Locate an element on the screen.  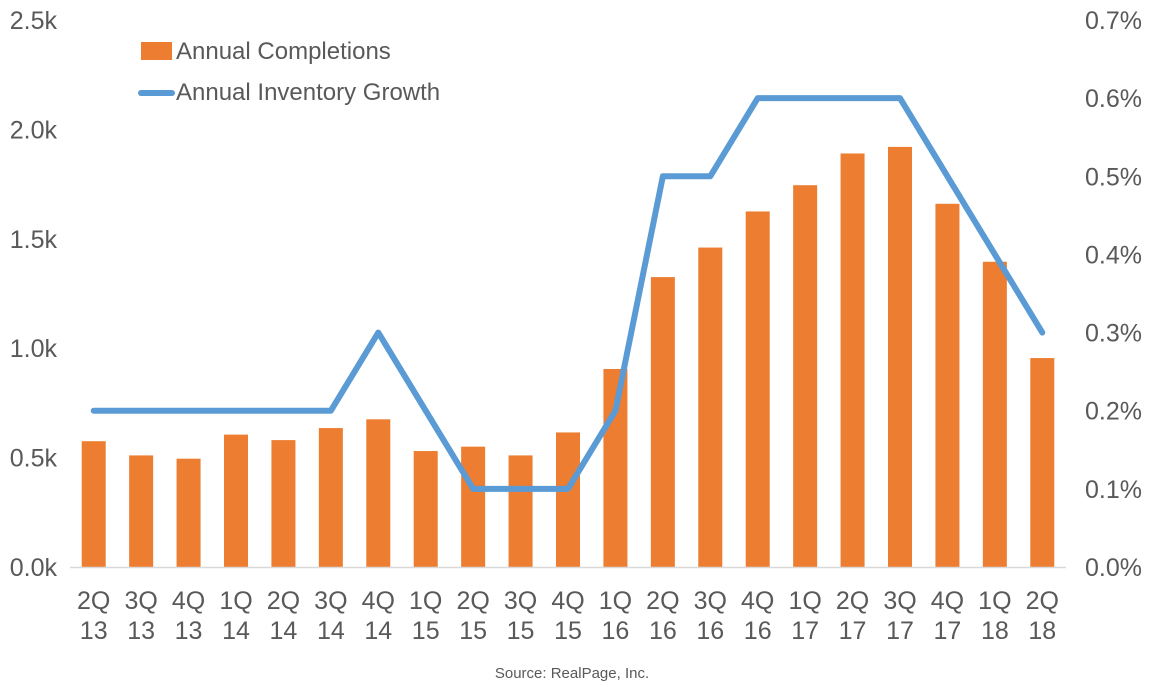
legend-completions-label: Annual Completions is located at coordinates (283, 51).